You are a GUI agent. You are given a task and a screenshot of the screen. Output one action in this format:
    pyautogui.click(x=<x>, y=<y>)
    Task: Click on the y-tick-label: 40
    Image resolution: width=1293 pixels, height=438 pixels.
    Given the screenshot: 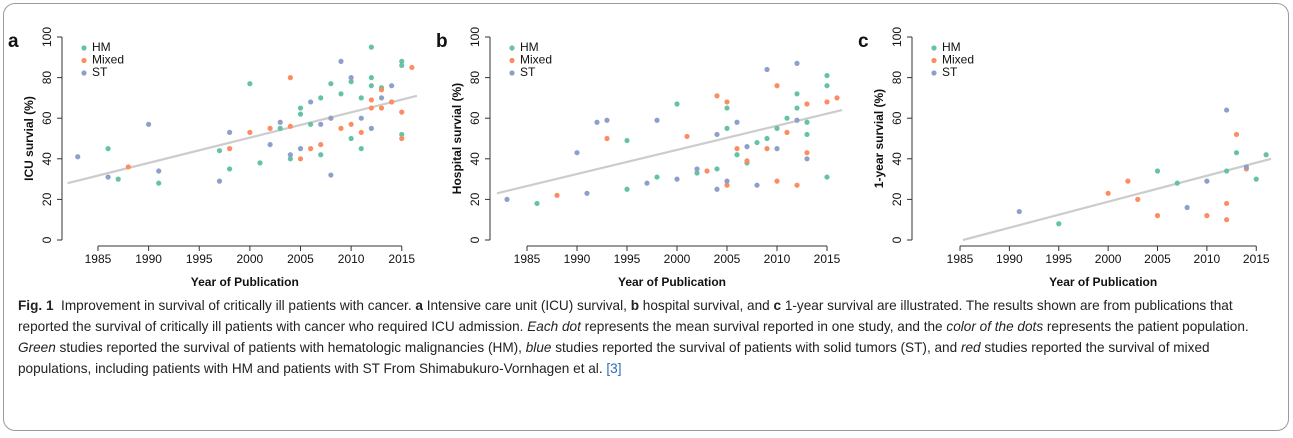 What is the action you would take?
    pyautogui.click(x=897, y=159)
    